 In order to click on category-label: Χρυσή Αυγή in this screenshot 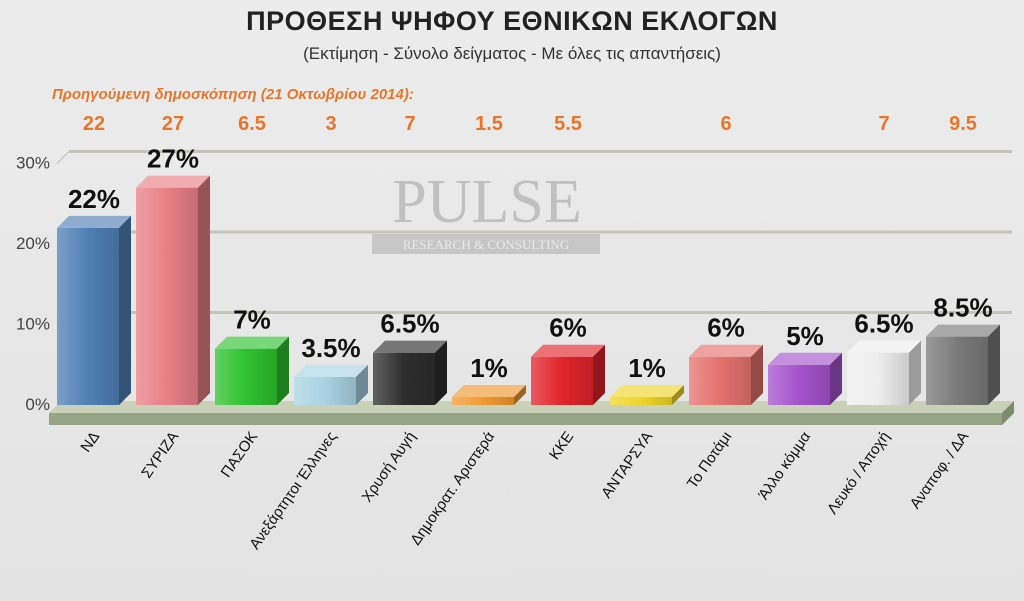, I will do `click(388, 467)`.